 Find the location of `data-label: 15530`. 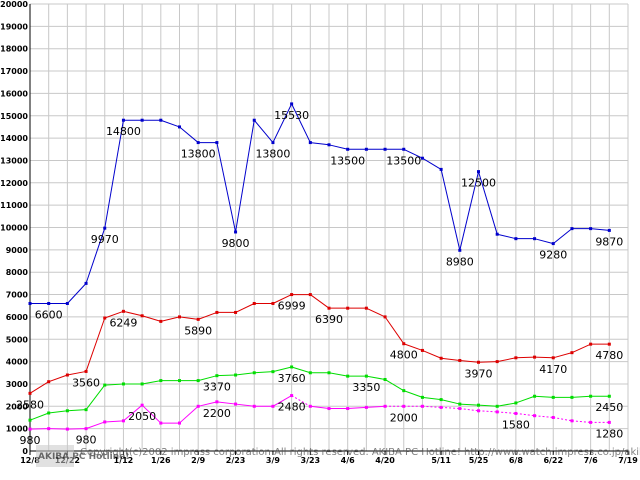

data-label: 15530 is located at coordinates (291, 115).